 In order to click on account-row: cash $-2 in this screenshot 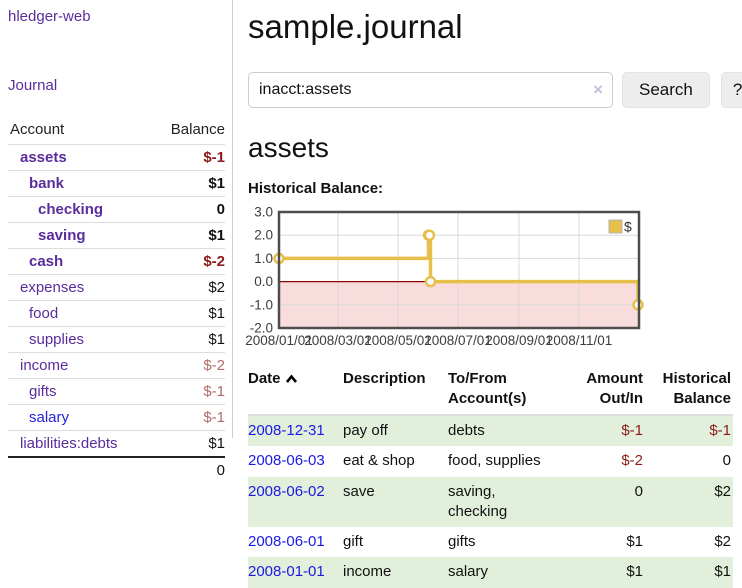, I will do `click(116, 261)`.